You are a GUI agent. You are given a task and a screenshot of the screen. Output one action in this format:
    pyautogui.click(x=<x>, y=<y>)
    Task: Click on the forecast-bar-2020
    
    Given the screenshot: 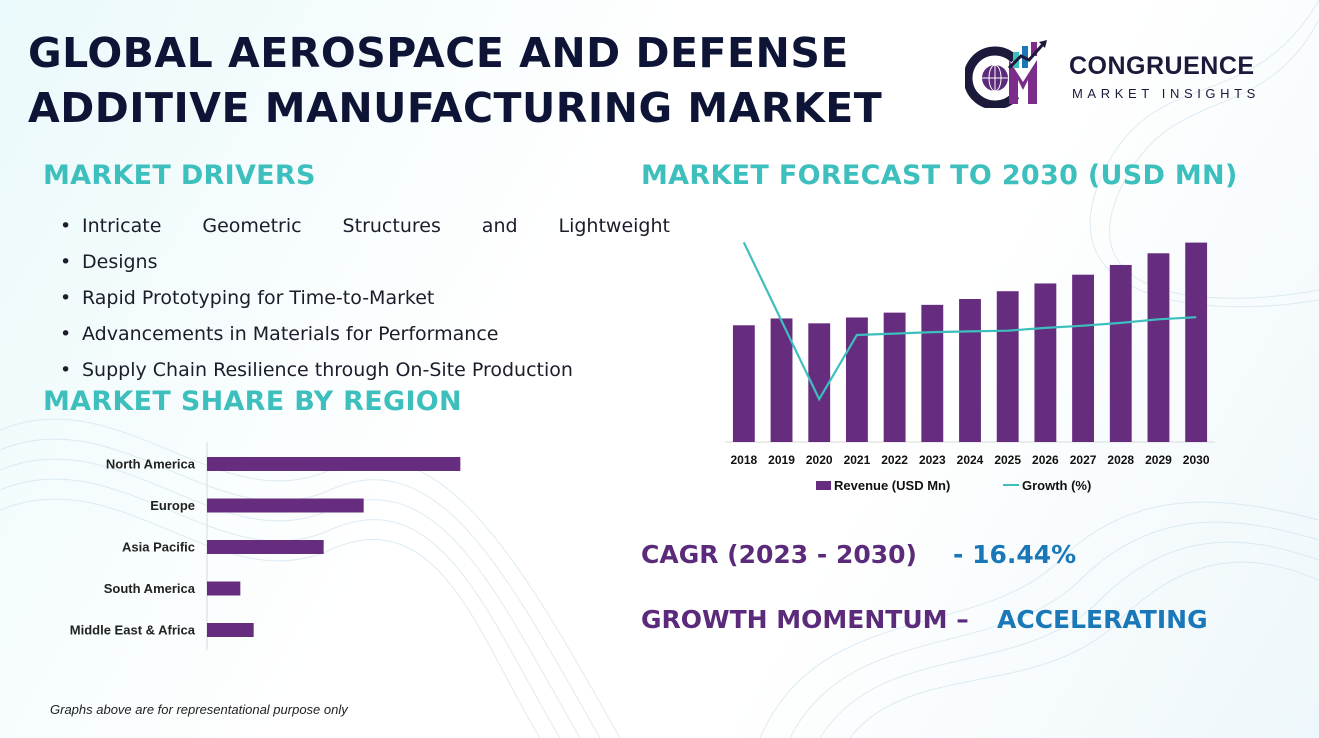 What is the action you would take?
    pyautogui.click(x=819, y=382)
    